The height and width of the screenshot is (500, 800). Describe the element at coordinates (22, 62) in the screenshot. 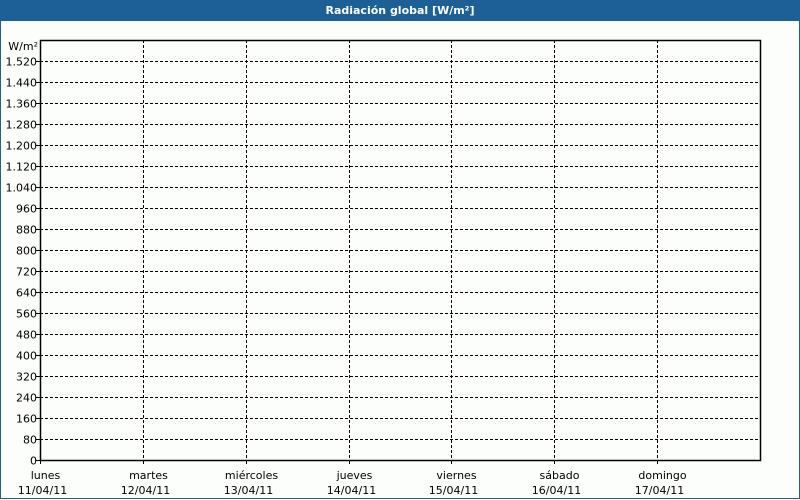

I see `y-tick-label: 1.520` at that location.